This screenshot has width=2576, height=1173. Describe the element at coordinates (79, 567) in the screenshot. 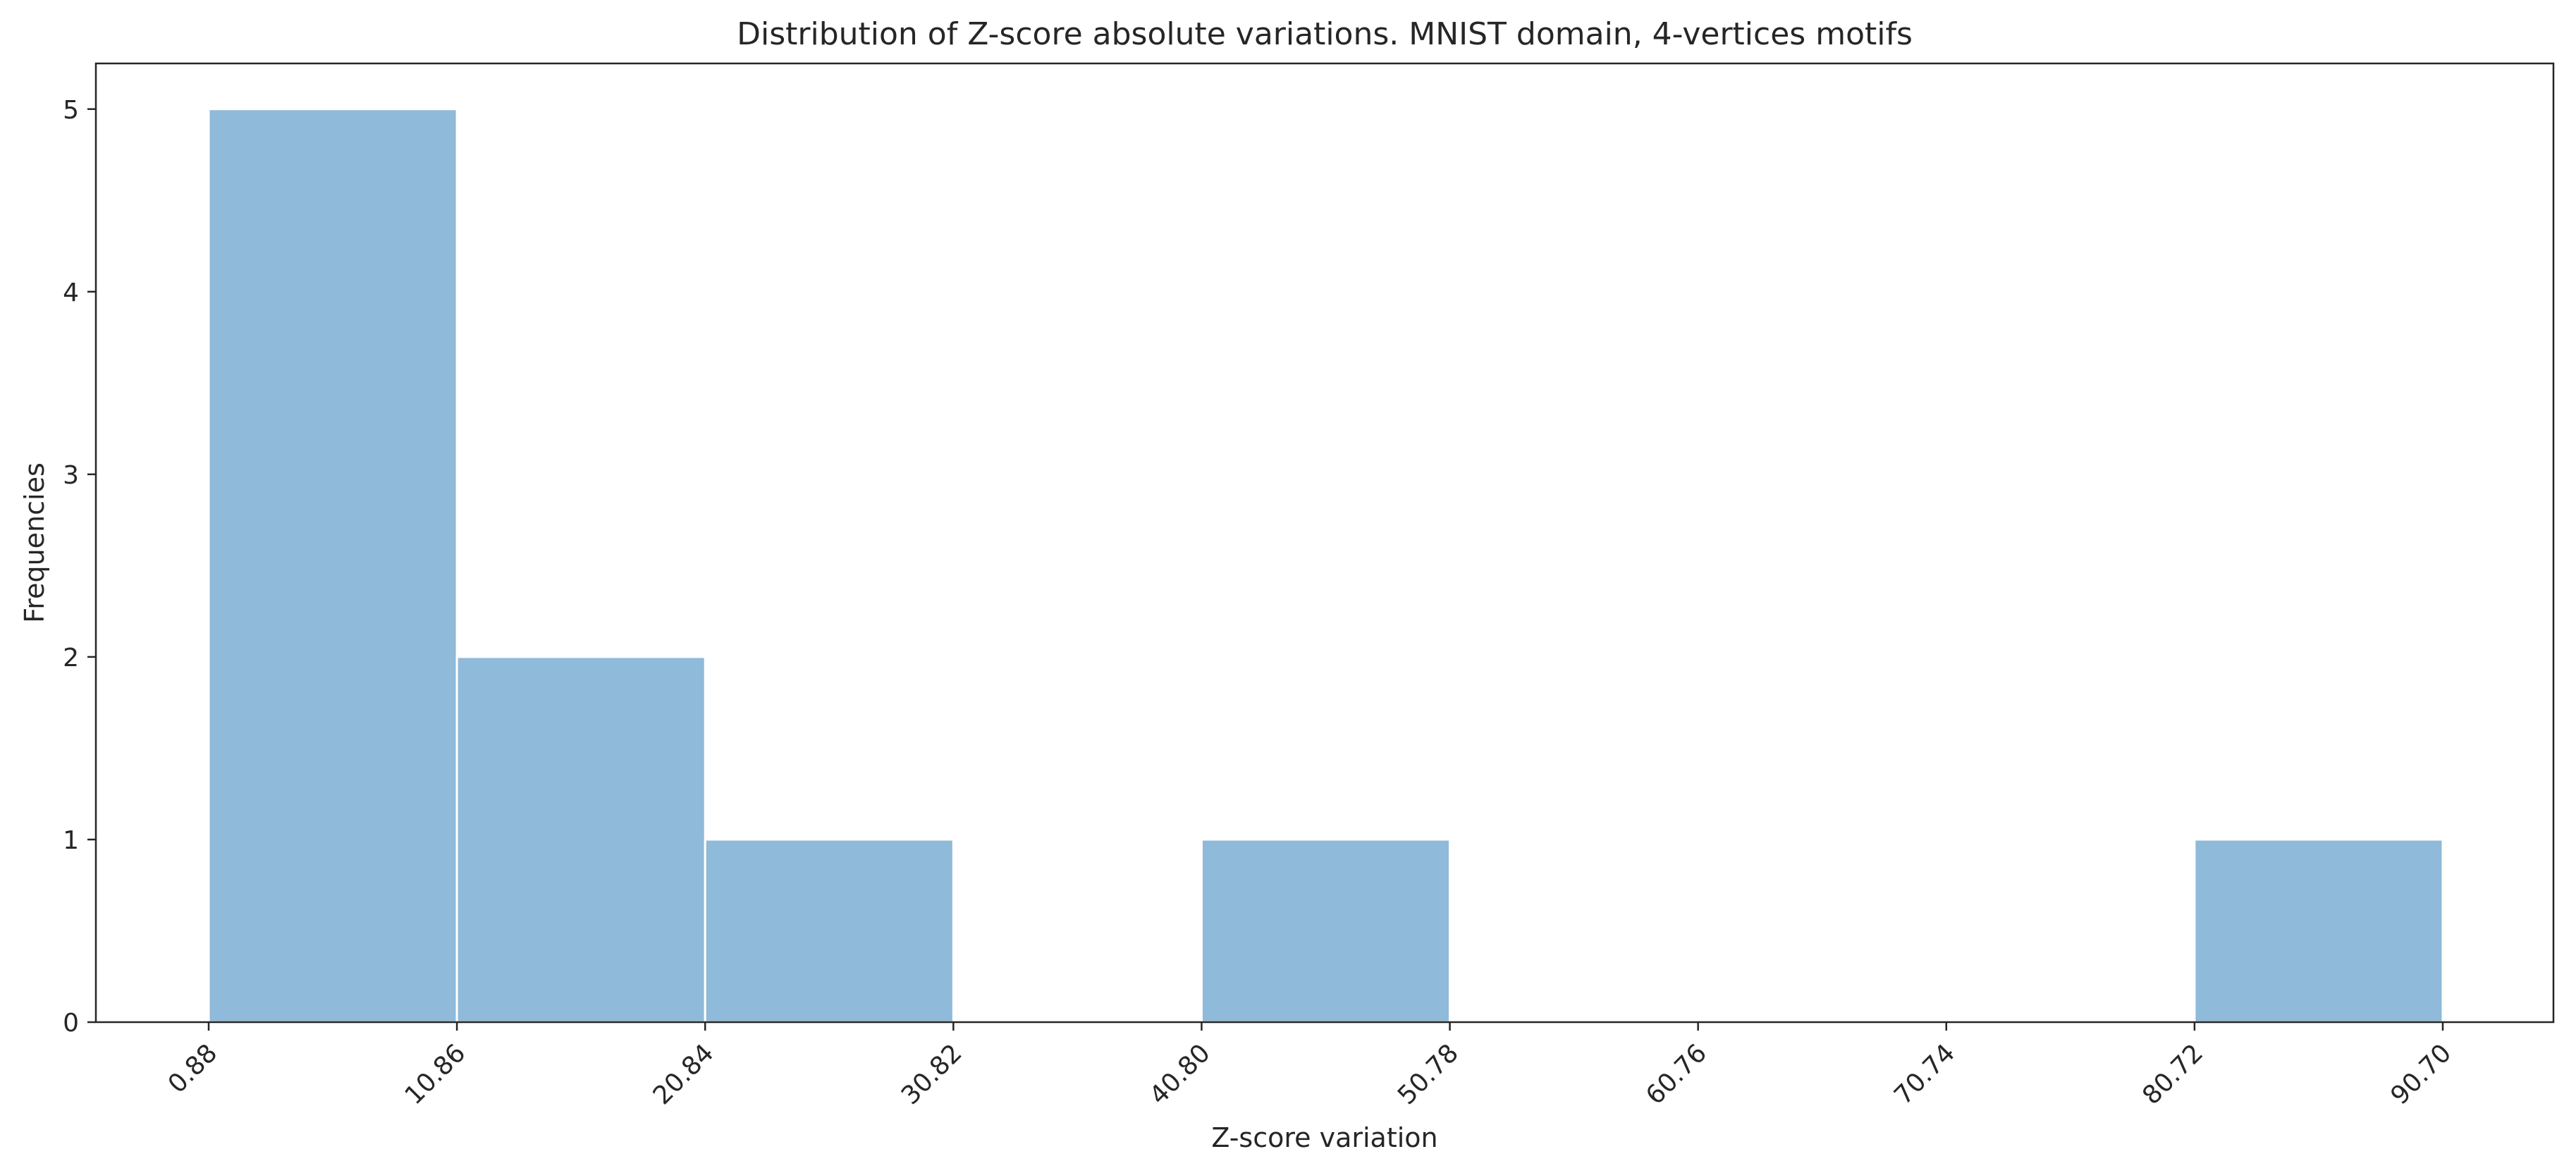

I see `y-axis: 0 1 2 3 4 5` at that location.